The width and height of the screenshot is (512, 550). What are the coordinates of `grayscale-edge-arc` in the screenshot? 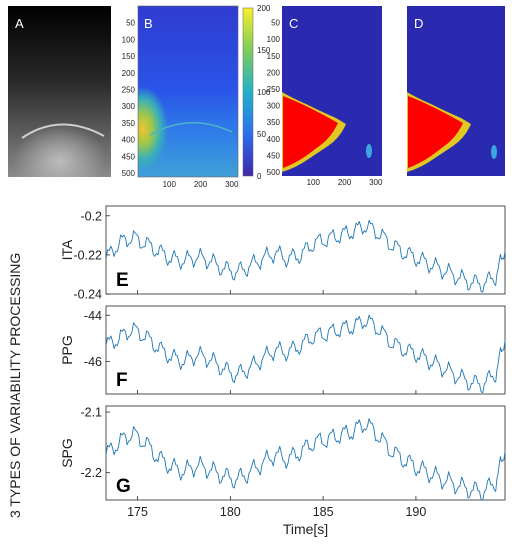 It's located at (63, 131).